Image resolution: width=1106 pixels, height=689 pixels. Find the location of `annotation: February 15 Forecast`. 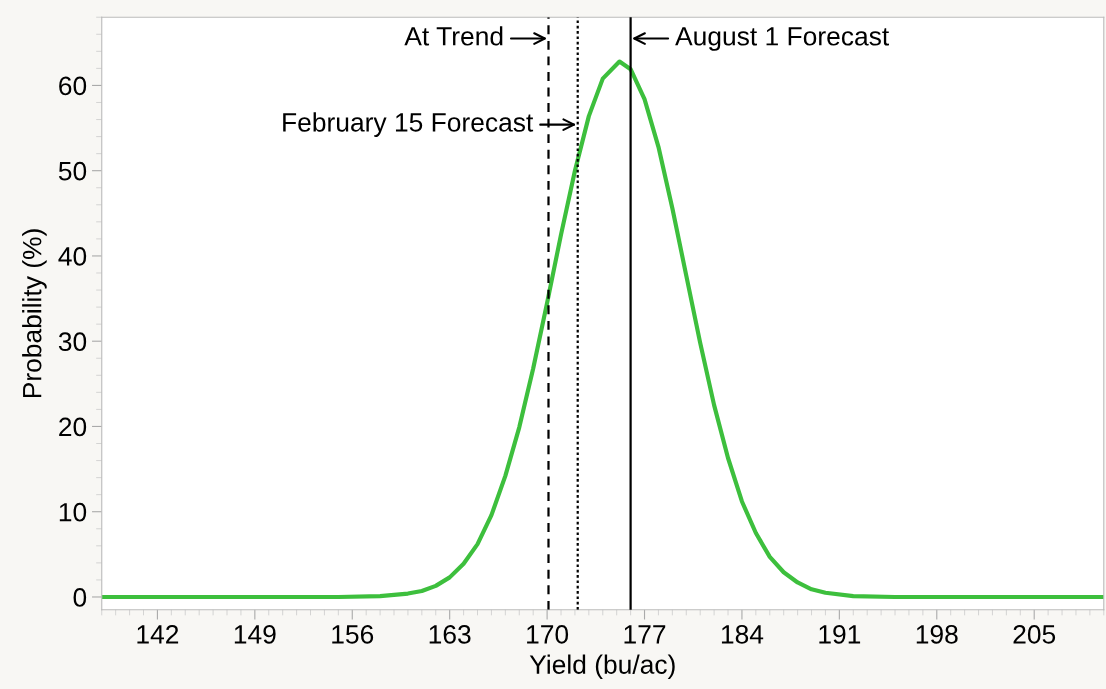

annotation: February 15 Forecast is located at coordinates (408, 124).